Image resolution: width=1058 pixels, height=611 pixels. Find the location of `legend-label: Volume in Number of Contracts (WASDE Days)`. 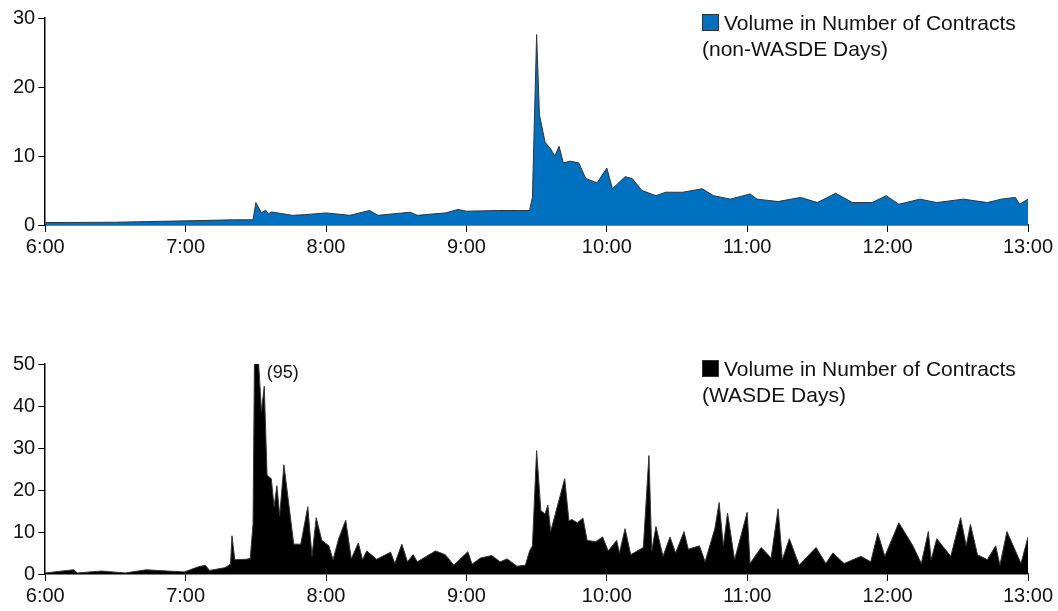

legend-label: Volume in Number of Contracts (WASDE Days) is located at coordinates (859, 381).